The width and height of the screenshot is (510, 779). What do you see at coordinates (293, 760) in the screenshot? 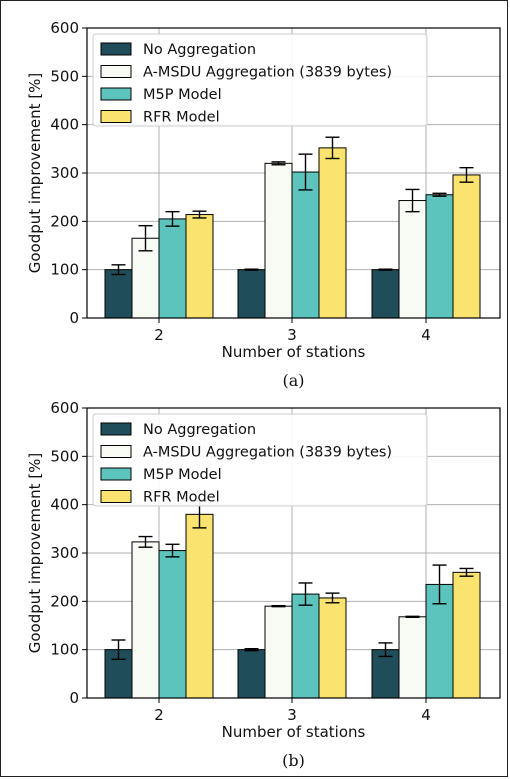
I see `panel-caption: (b)` at bounding box center [293, 760].